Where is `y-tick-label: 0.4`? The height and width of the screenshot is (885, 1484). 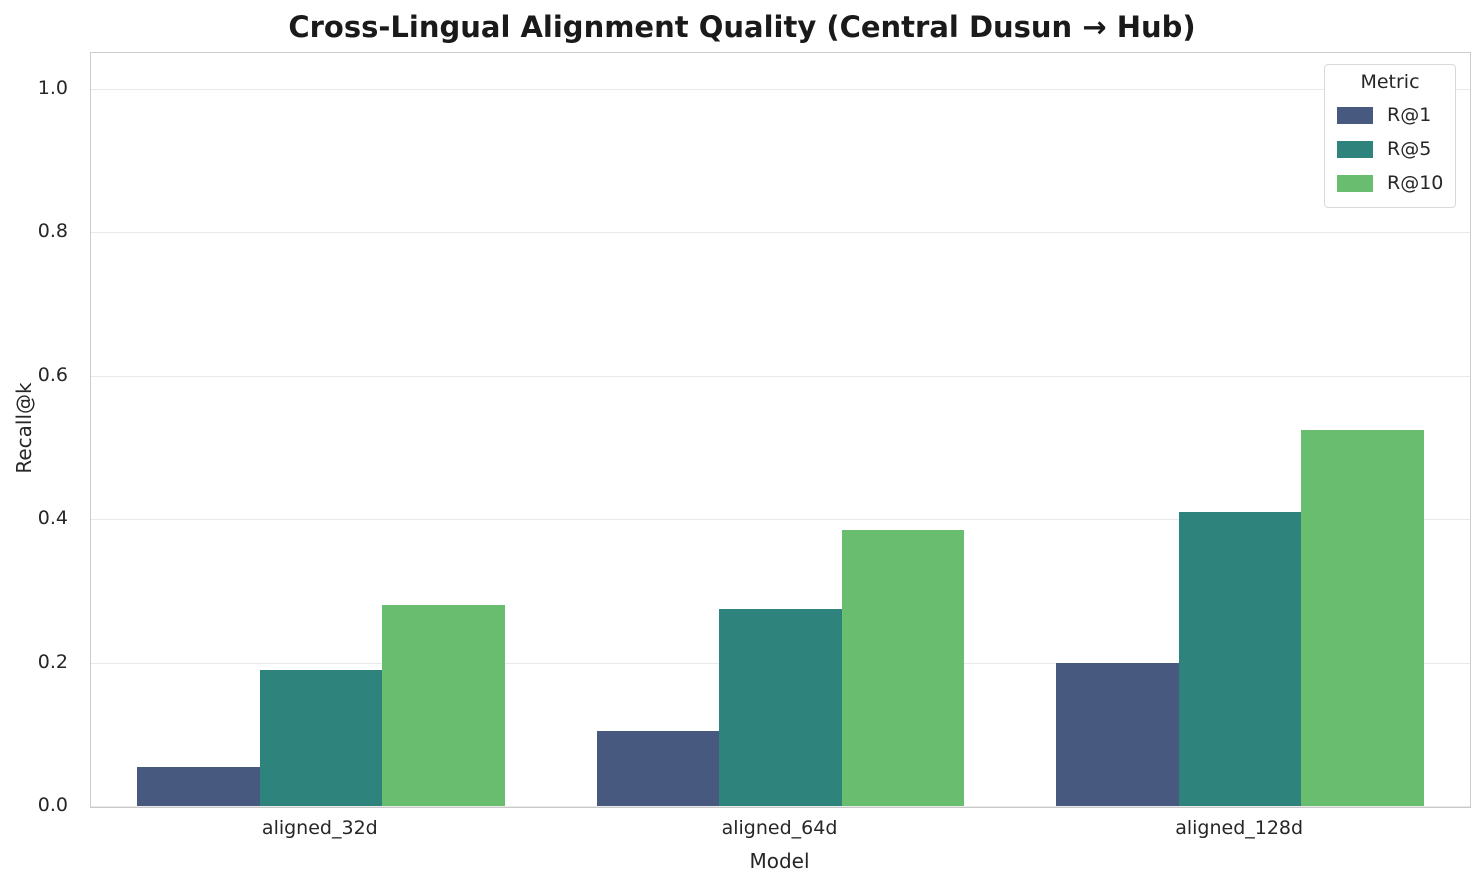 y-tick-label: 0.4 is located at coordinates (52, 518).